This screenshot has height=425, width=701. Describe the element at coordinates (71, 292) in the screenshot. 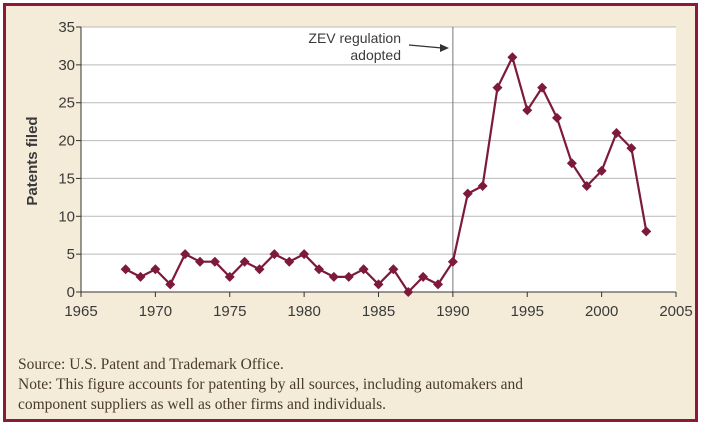

I see `y-tick-label: 0` at that location.